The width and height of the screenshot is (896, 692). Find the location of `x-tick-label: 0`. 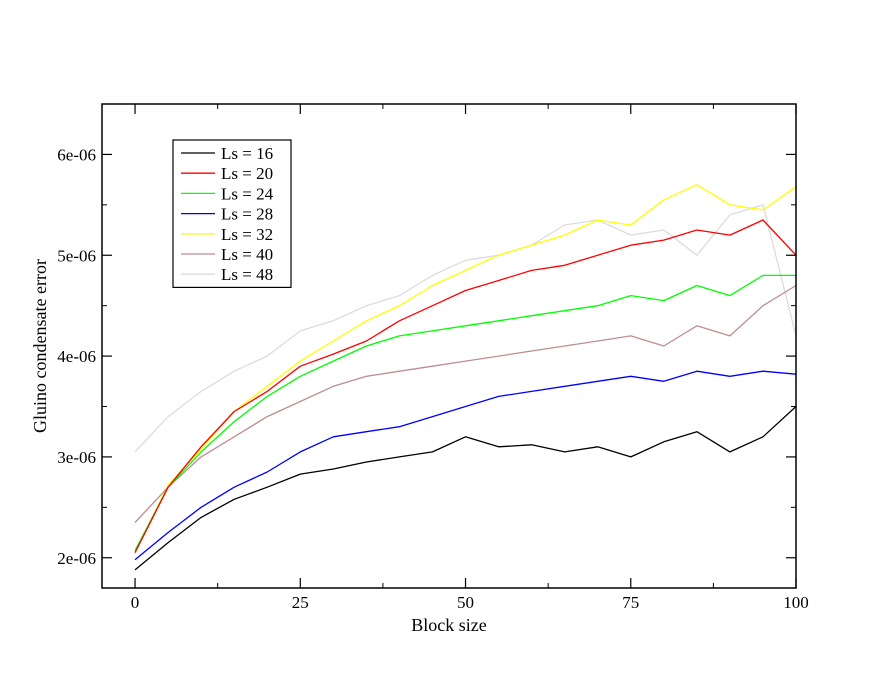

x-tick-label: 0 is located at coordinates (135, 602).